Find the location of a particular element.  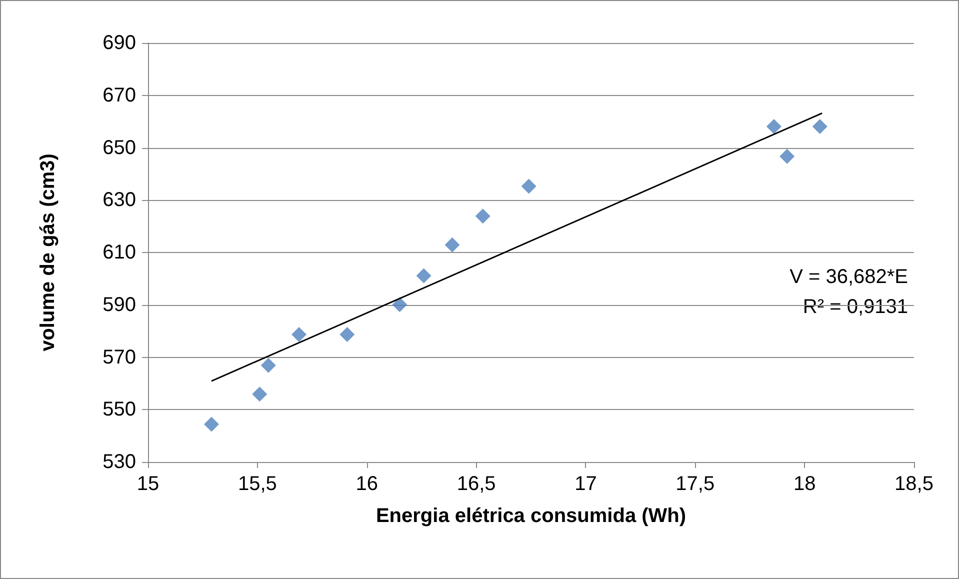

x-tick-label: 15 is located at coordinates (148, 484).